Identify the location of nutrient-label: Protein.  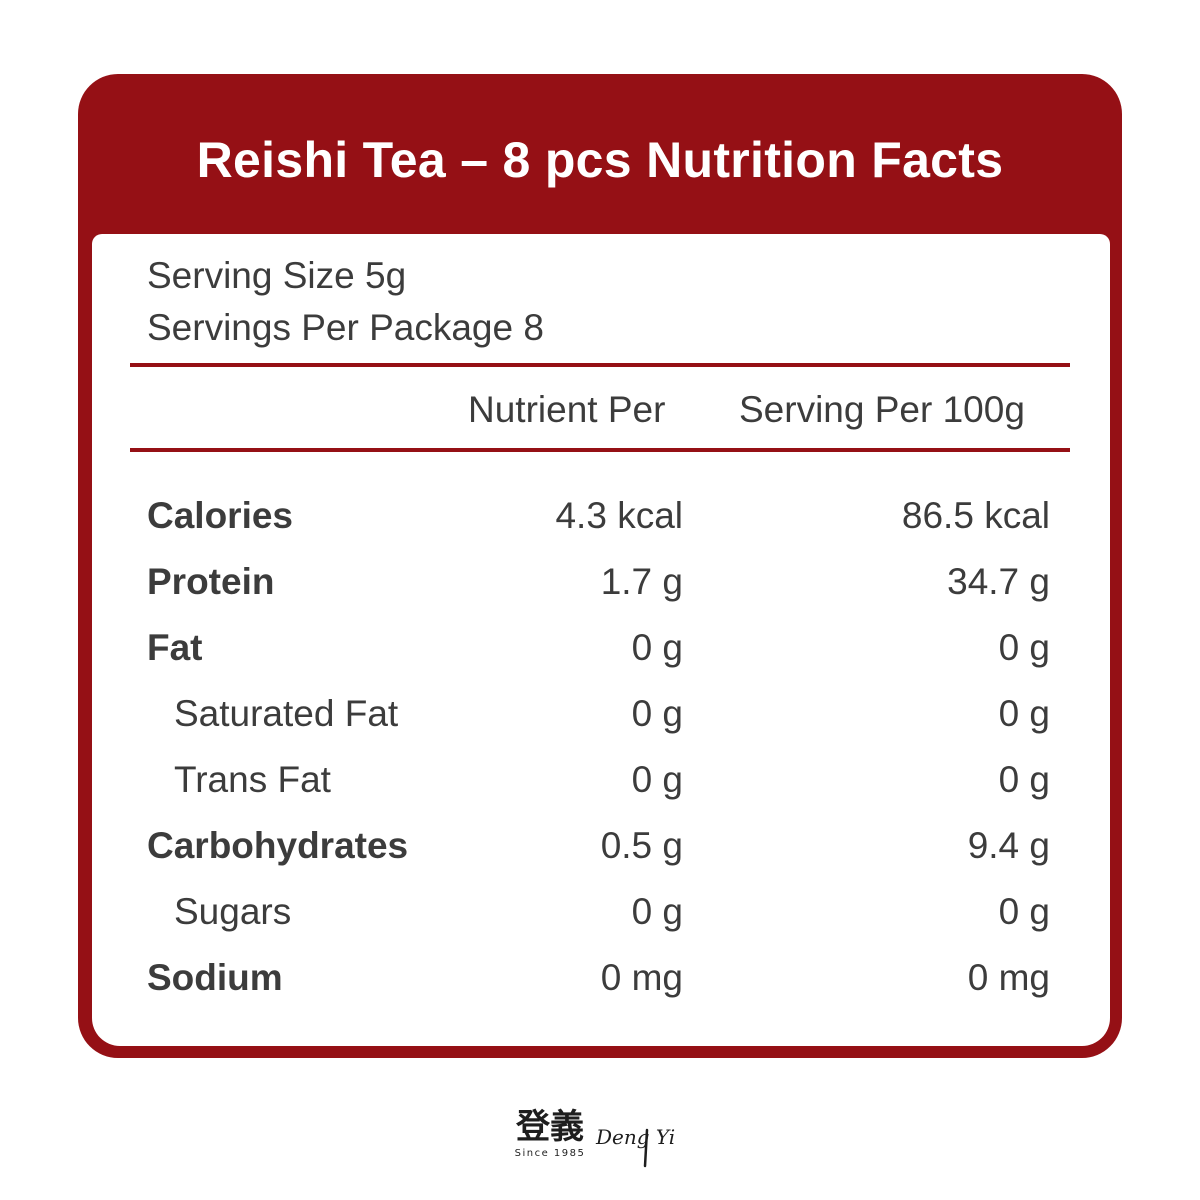
(211, 581).